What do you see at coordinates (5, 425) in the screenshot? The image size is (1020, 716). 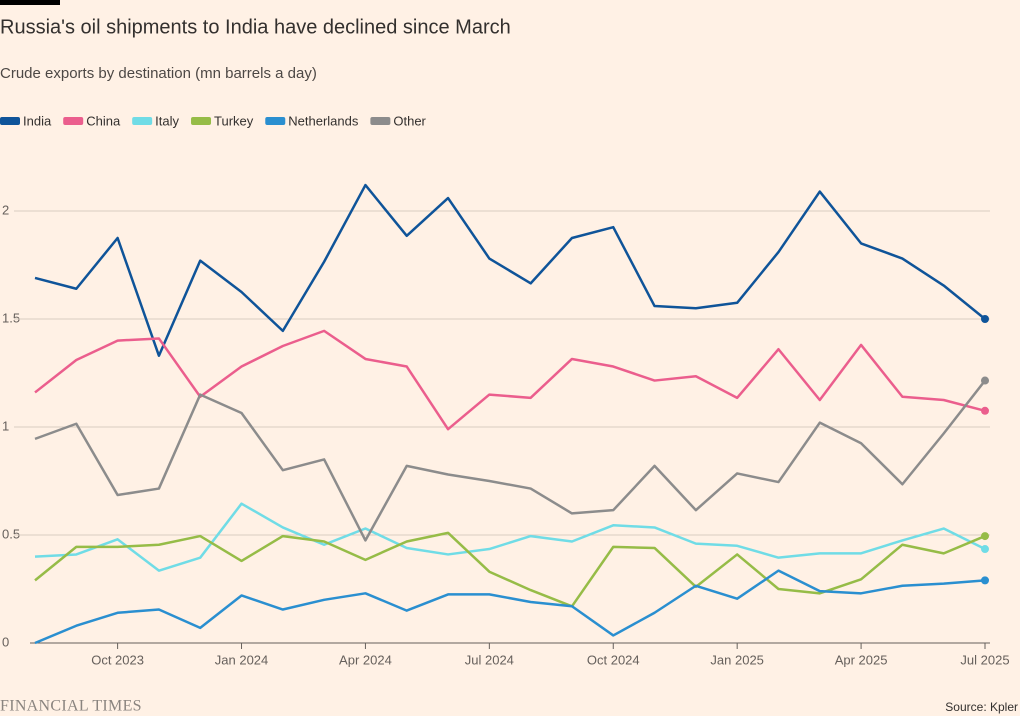 I see `y-tick-label: 1` at bounding box center [5, 425].